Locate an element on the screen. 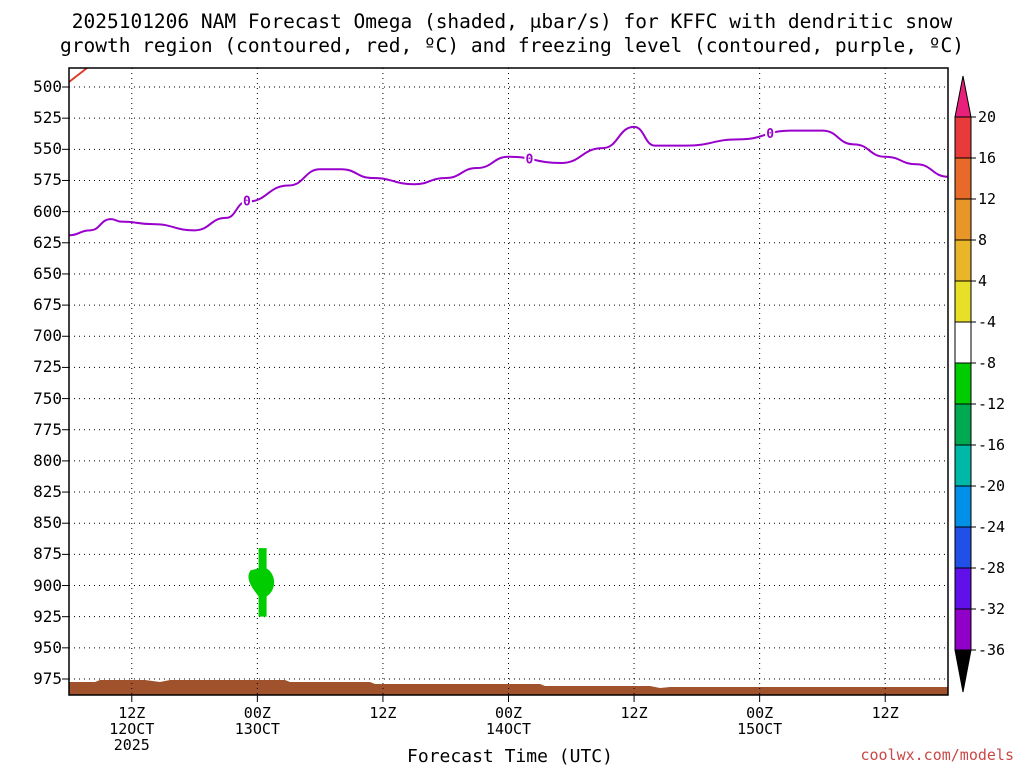 The image size is (1024, 768). colorbar-label: -36 is located at coordinates (992, 650).